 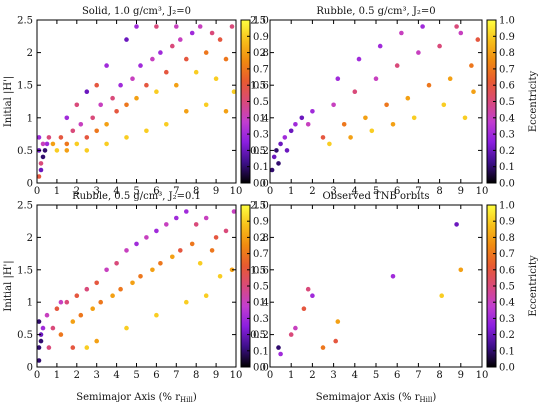 What do you see at coordinates (312, 191) in the screenshot?
I see `x-tick-label: 2` at bounding box center [312, 191].